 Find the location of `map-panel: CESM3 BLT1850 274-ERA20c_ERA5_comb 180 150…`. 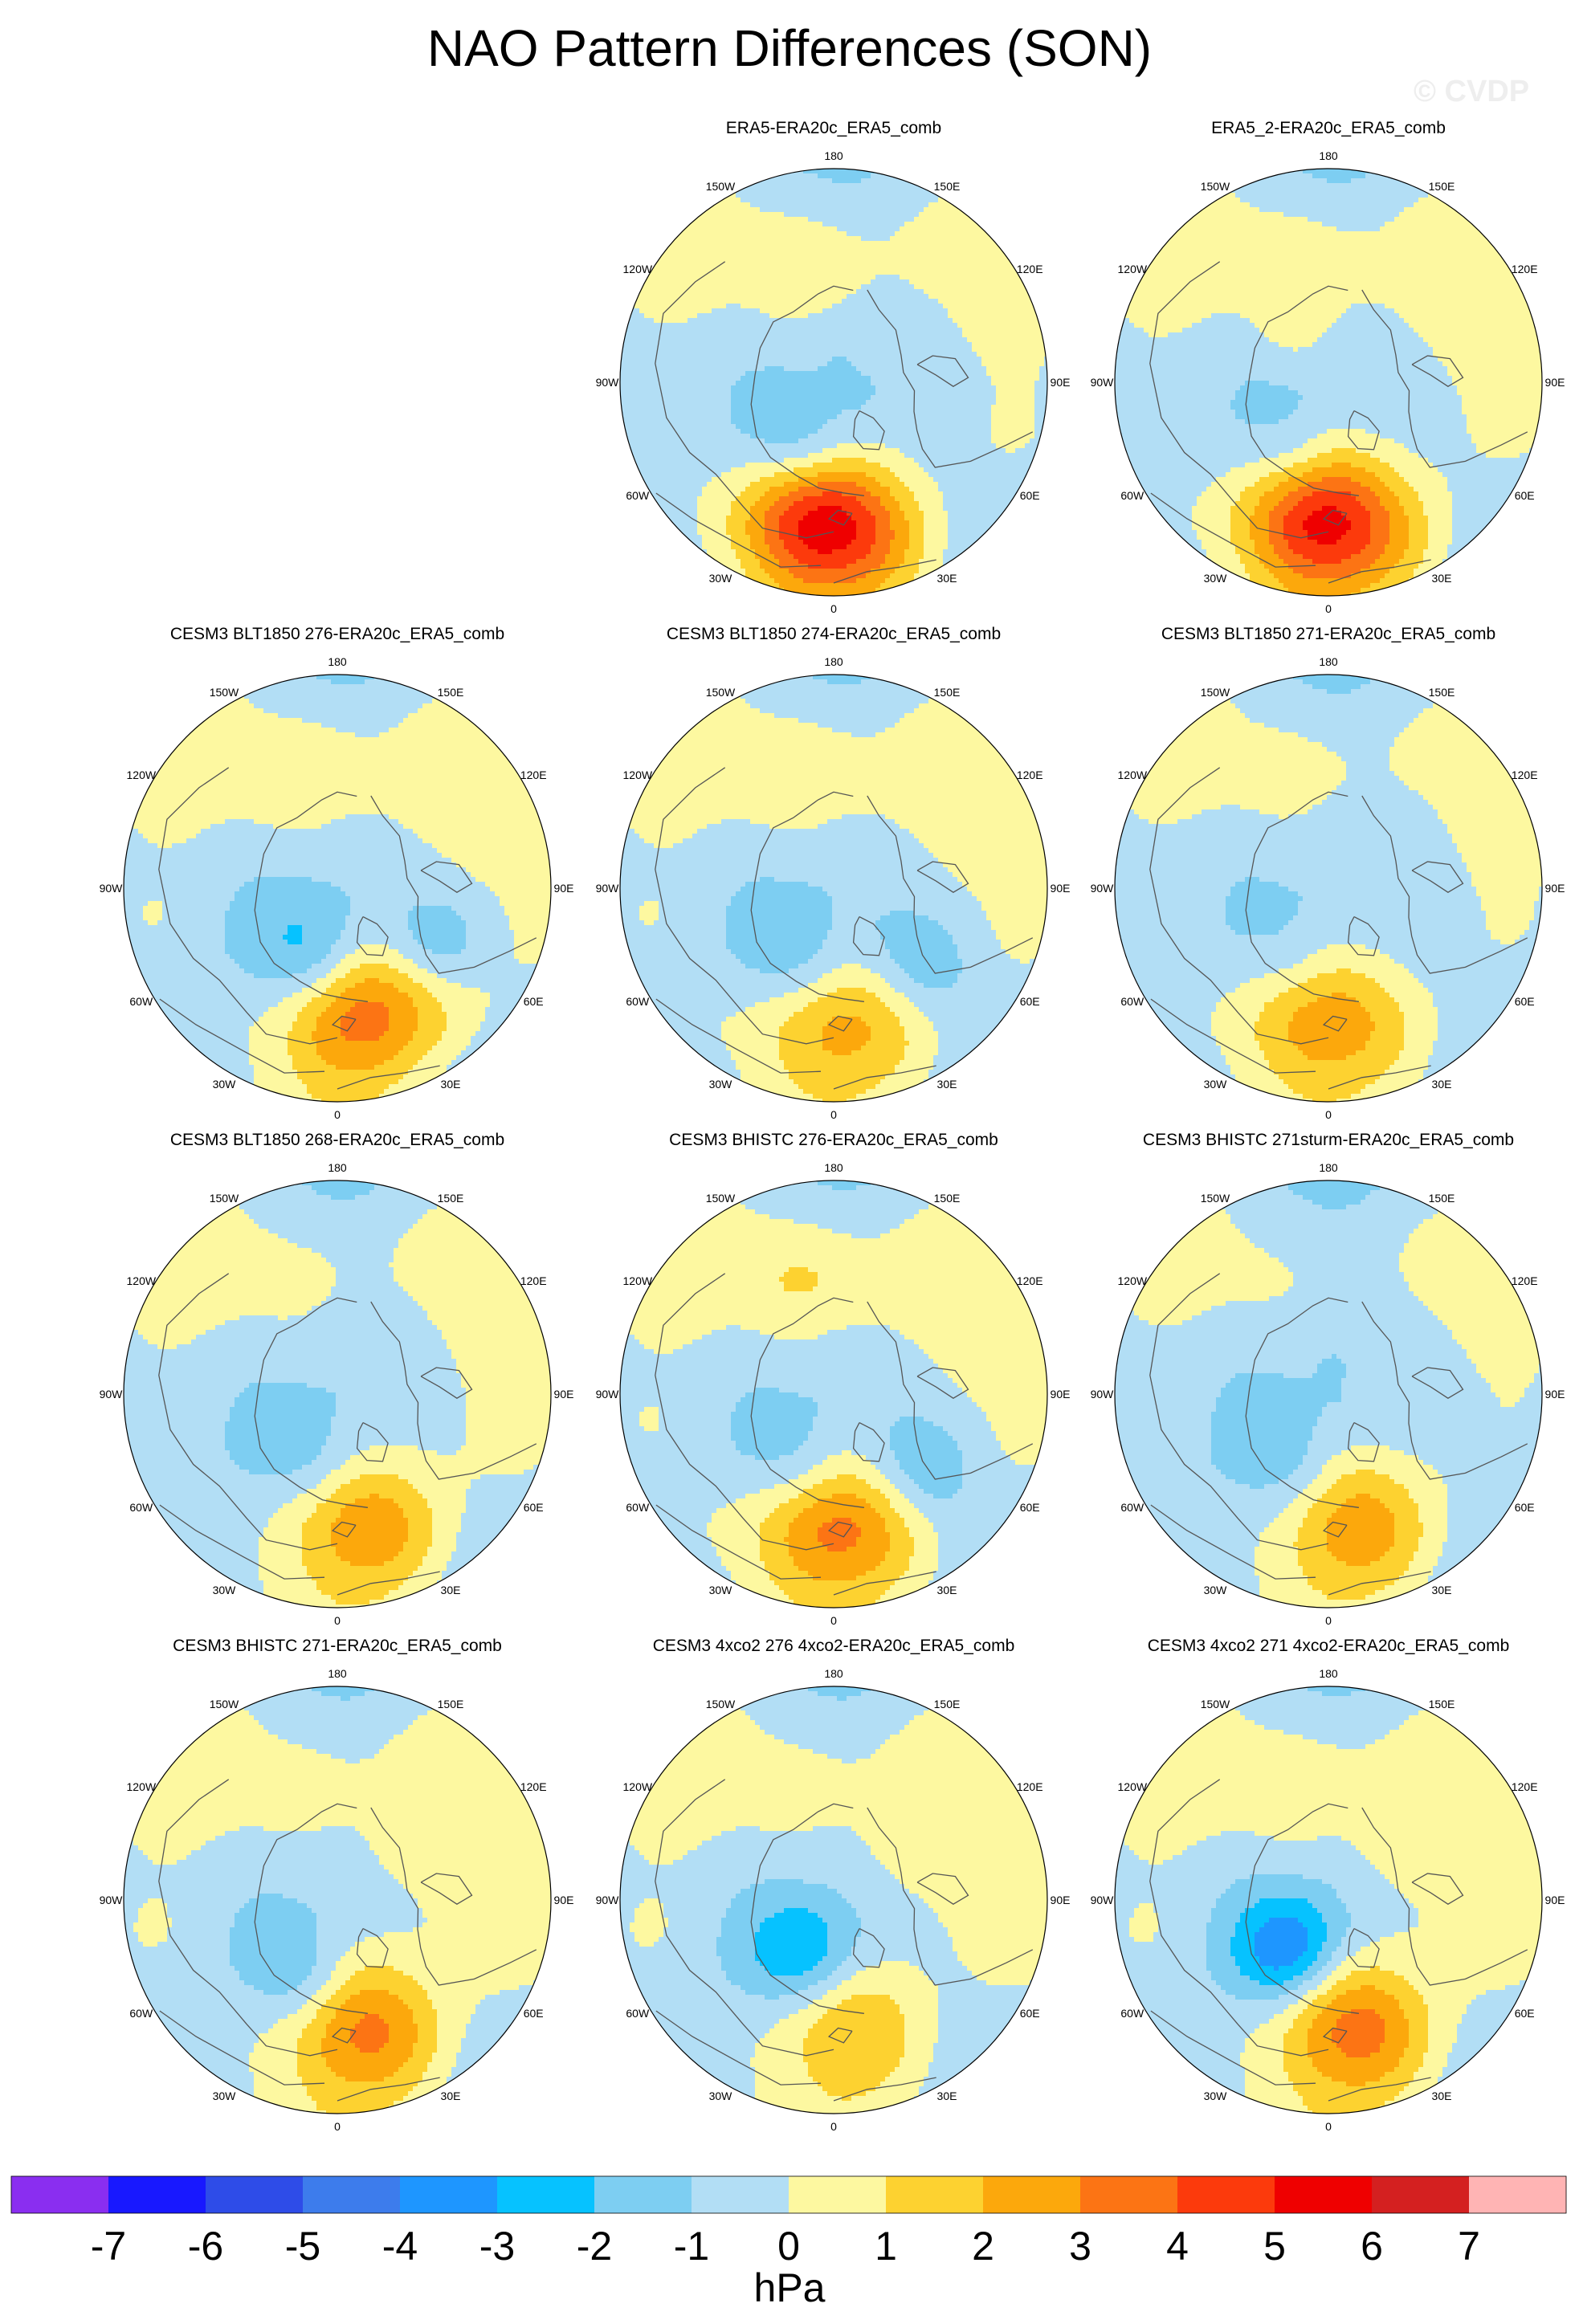

map-panel: CESM3 BLT1850 274-ERA20c_ERA5_comb 180 150… is located at coordinates (834, 879).